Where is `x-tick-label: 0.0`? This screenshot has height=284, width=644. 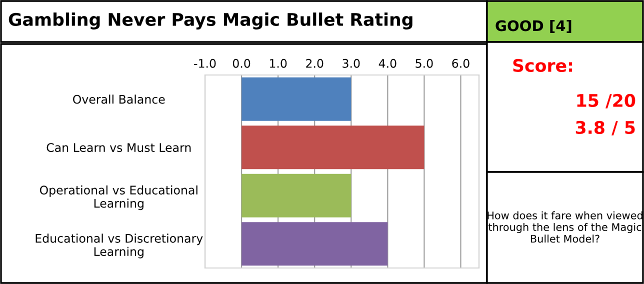 x-tick-label: 0.0 is located at coordinates (241, 63).